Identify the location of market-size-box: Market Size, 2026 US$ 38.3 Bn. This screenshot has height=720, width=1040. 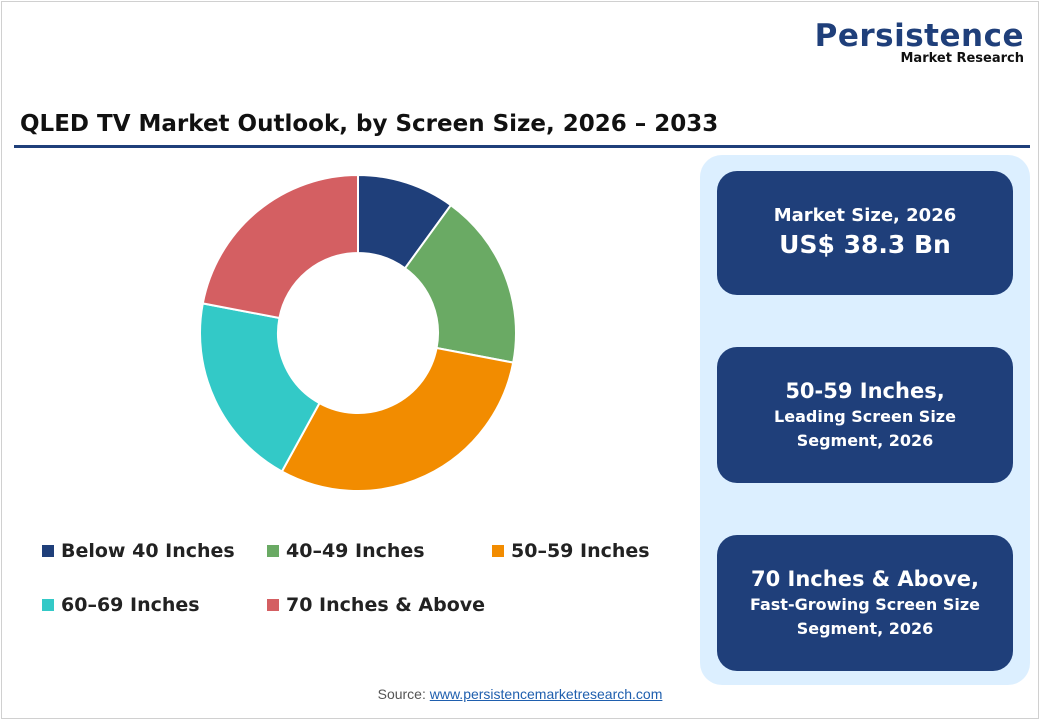
(865, 233).